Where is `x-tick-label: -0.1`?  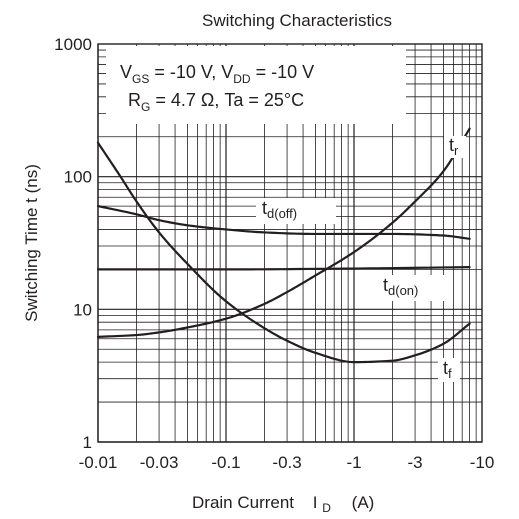
x-tick-label: -0.1 is located at coordinates (225, 462).